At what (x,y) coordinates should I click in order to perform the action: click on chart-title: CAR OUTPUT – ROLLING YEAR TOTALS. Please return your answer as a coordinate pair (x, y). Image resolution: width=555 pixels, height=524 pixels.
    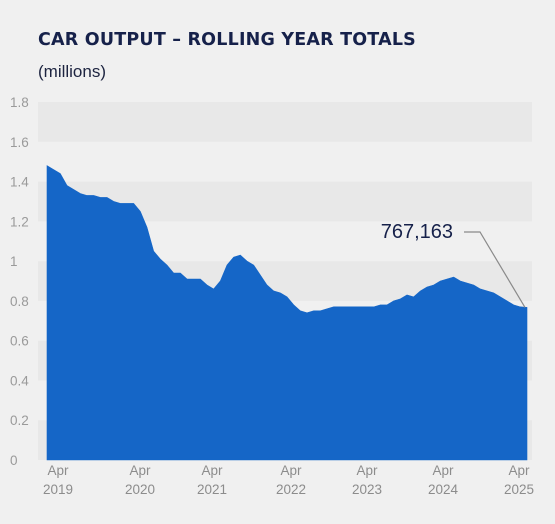
    Looking at the image, I should click on (227, 40).